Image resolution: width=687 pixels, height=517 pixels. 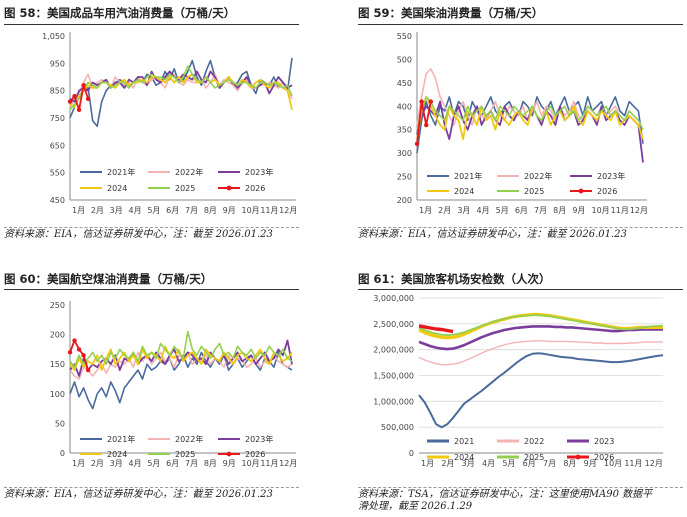 What do you see at coordinates (633, 463) in the screenshot?
I see `x-tick-label: 11月` at bounding box center [633, 463].